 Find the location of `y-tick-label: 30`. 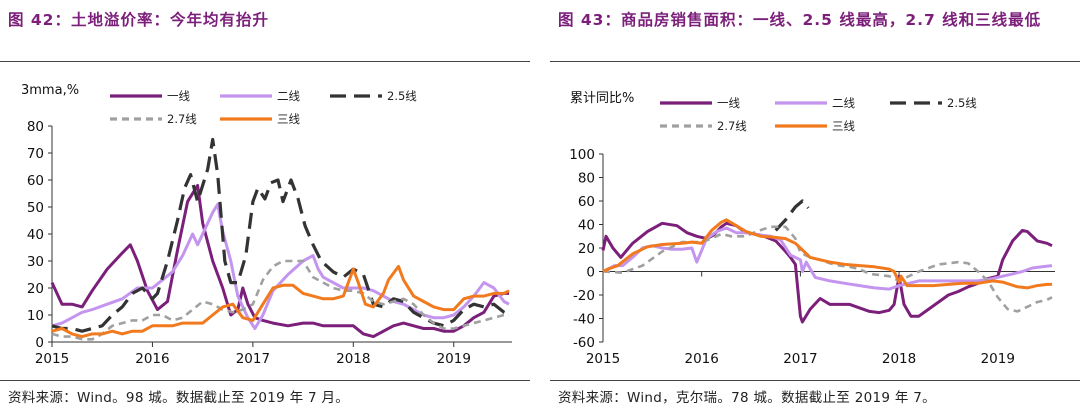

y-tick-label: 30 is located at coordinates (35, 262).